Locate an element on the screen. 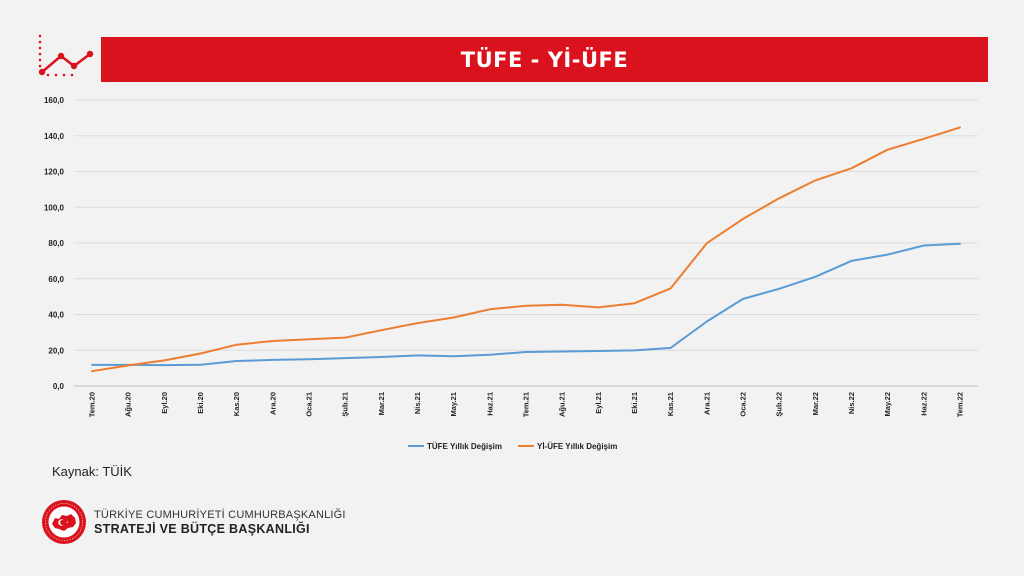  x-tick-label: May.21 is located at coordinates (453, 404).